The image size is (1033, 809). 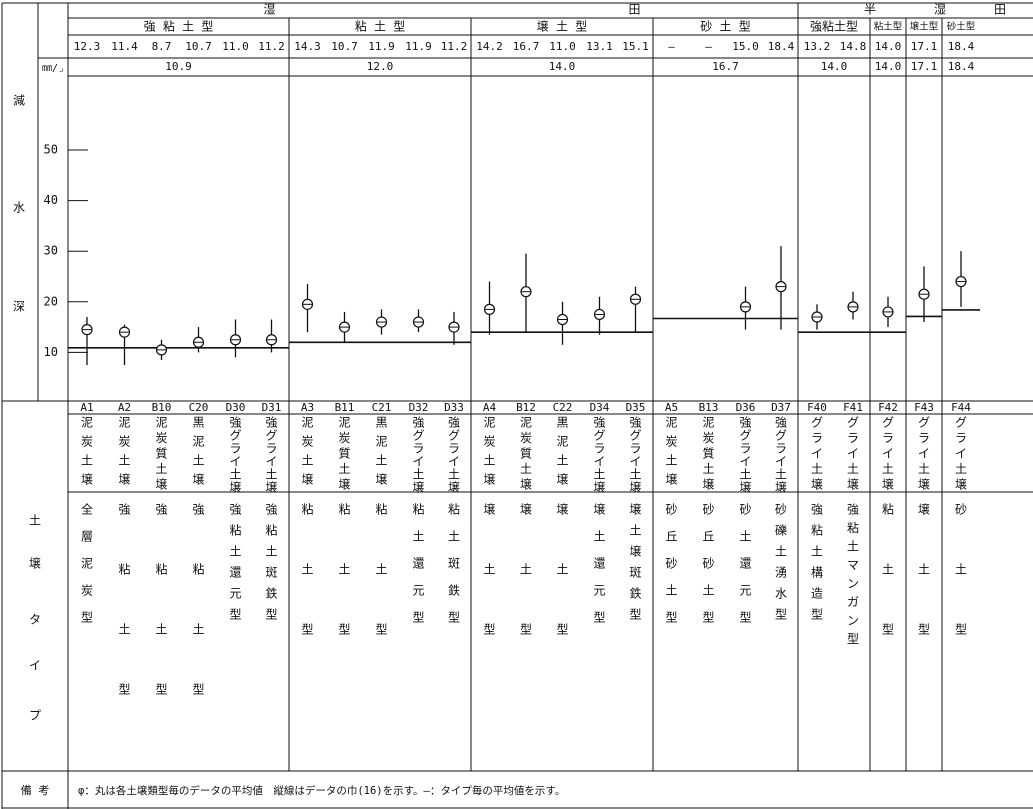 What do you see at coordinates (924, 407) in the screenshot?
I see `column-code: F43` at bounding box center [924, 407].